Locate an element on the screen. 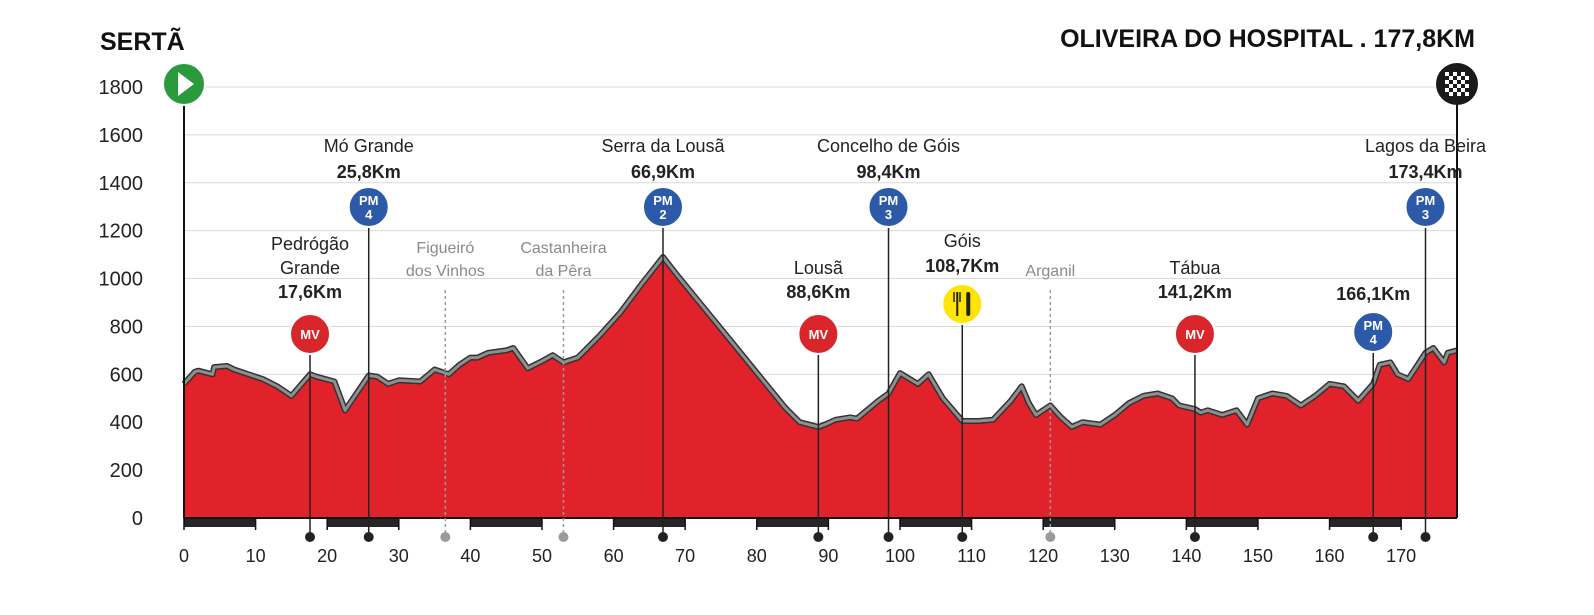 This screenshot has width=1594, height=615. x-tick-label: 100 is located at coordinates (900, 556).